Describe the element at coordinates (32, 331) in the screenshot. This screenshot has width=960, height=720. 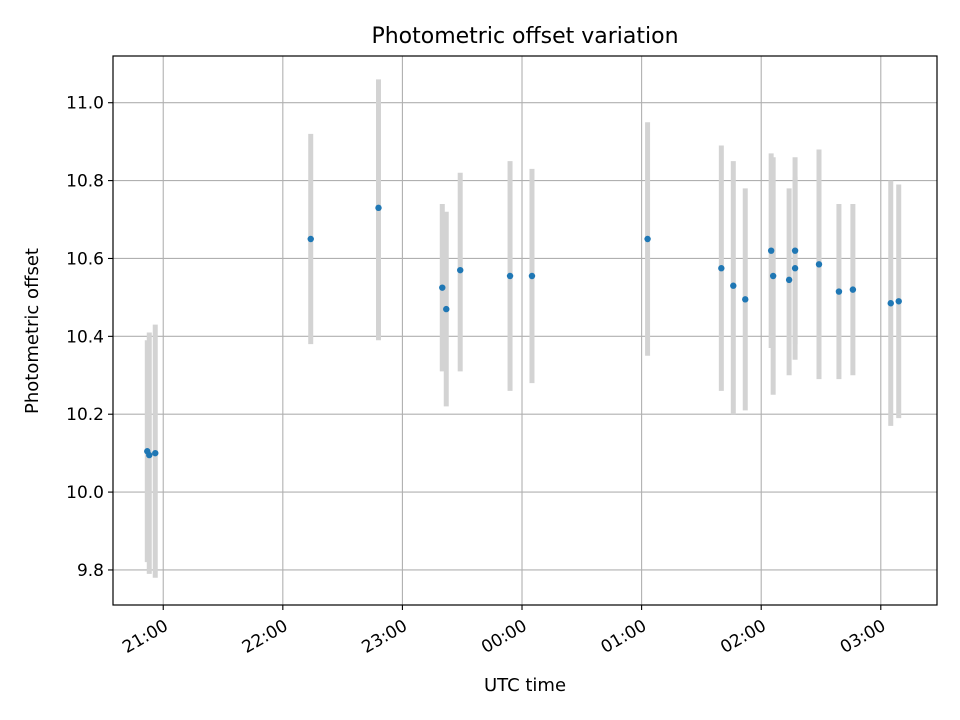
I see `y-axis-label: Photometric offset` at that location.